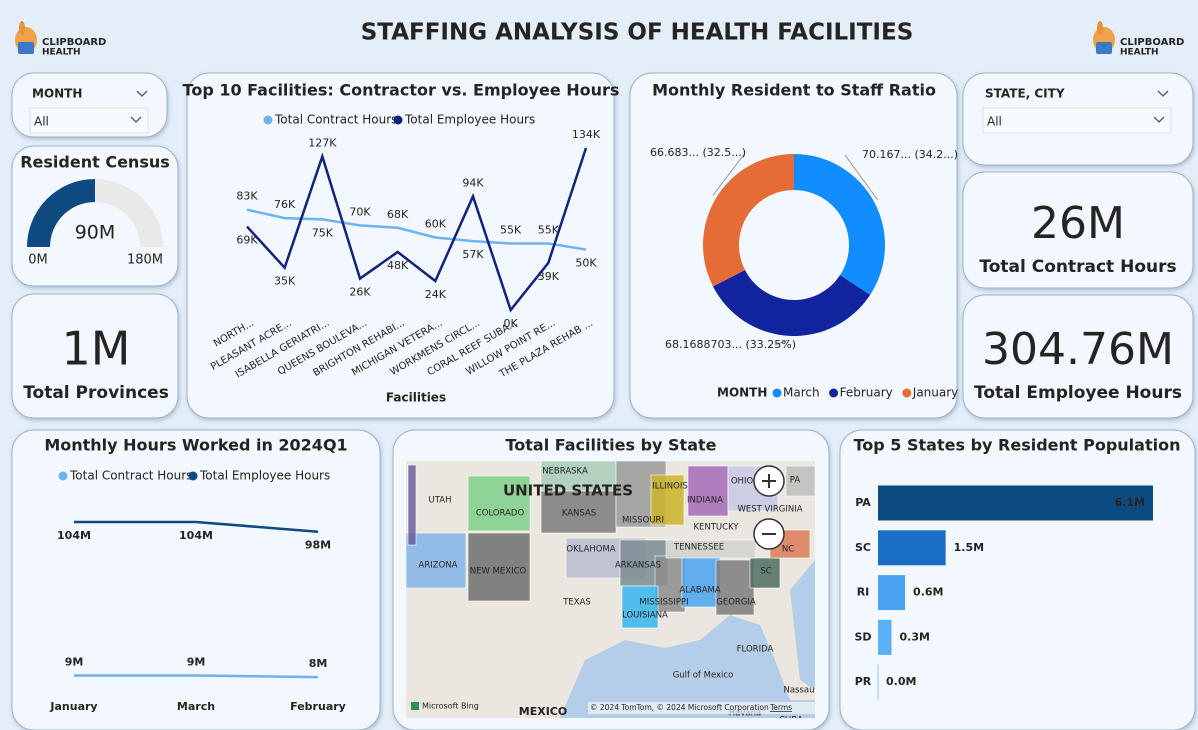  I want to click on map-label: UNITED STATES, so click(568, 491).